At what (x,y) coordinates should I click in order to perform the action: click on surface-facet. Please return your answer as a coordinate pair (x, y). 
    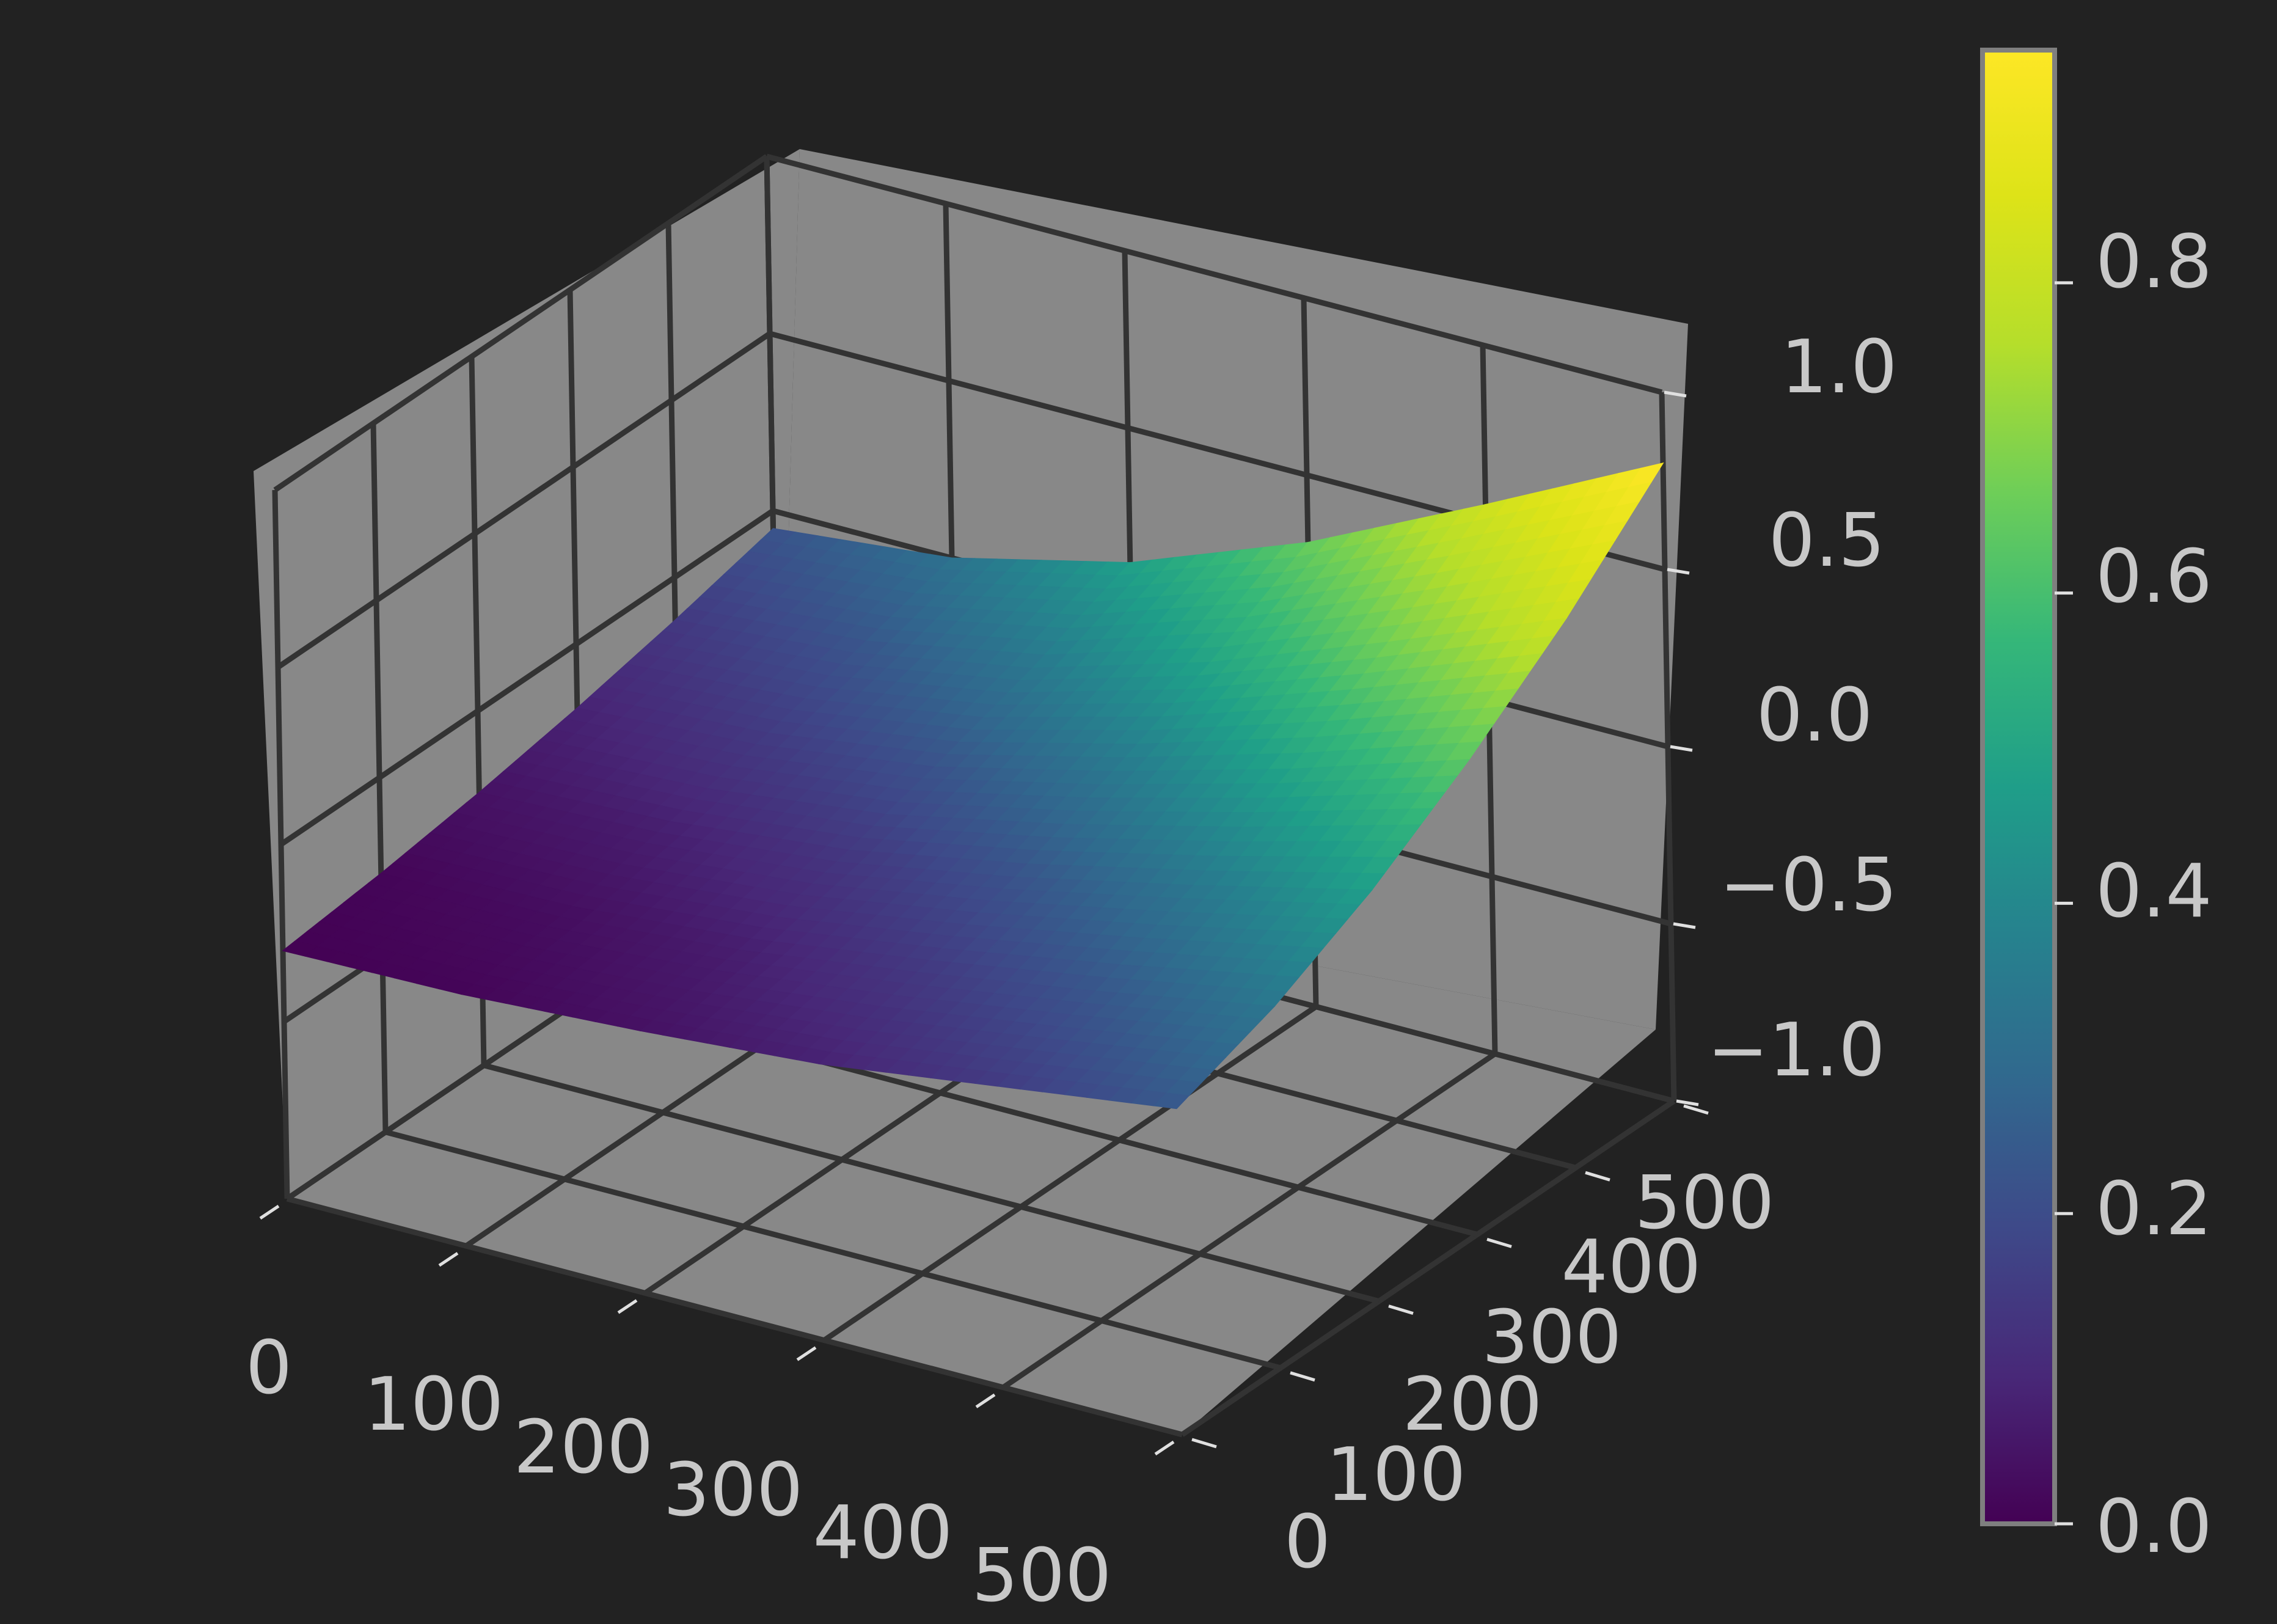
    Looking at the image, I should click on (1171, 1101).